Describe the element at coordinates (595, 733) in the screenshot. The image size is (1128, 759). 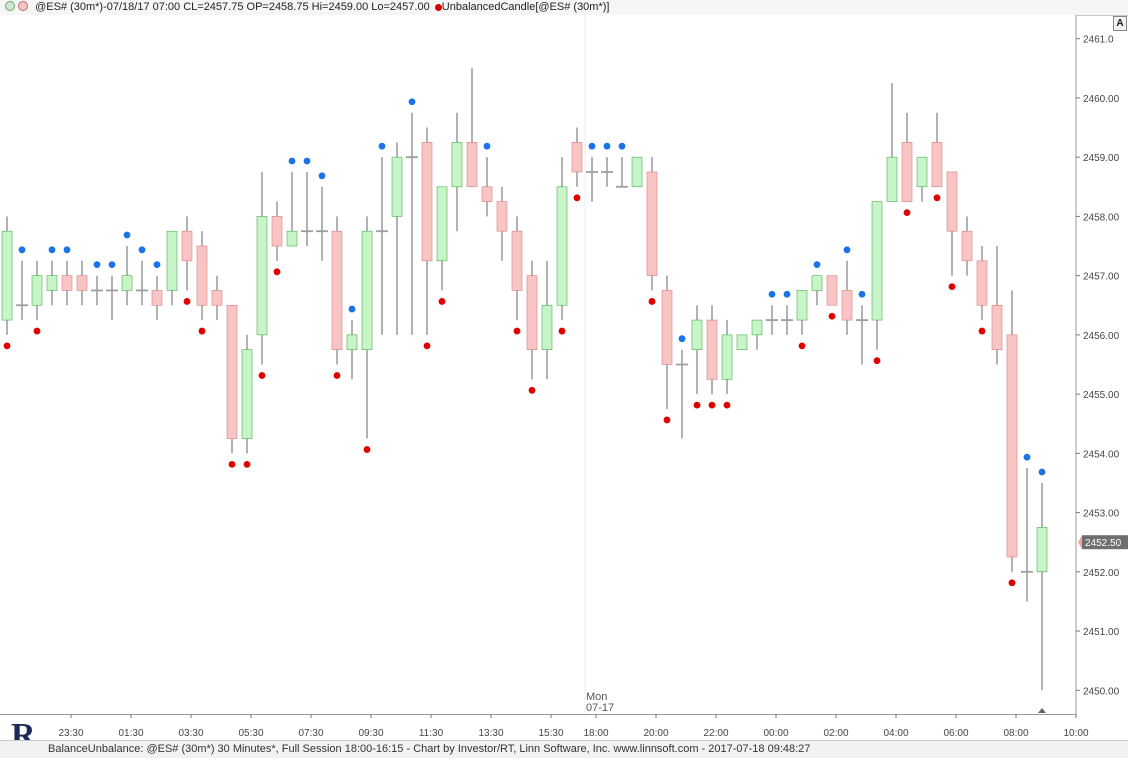
I see `x-tick-label: 18:00` at that location.